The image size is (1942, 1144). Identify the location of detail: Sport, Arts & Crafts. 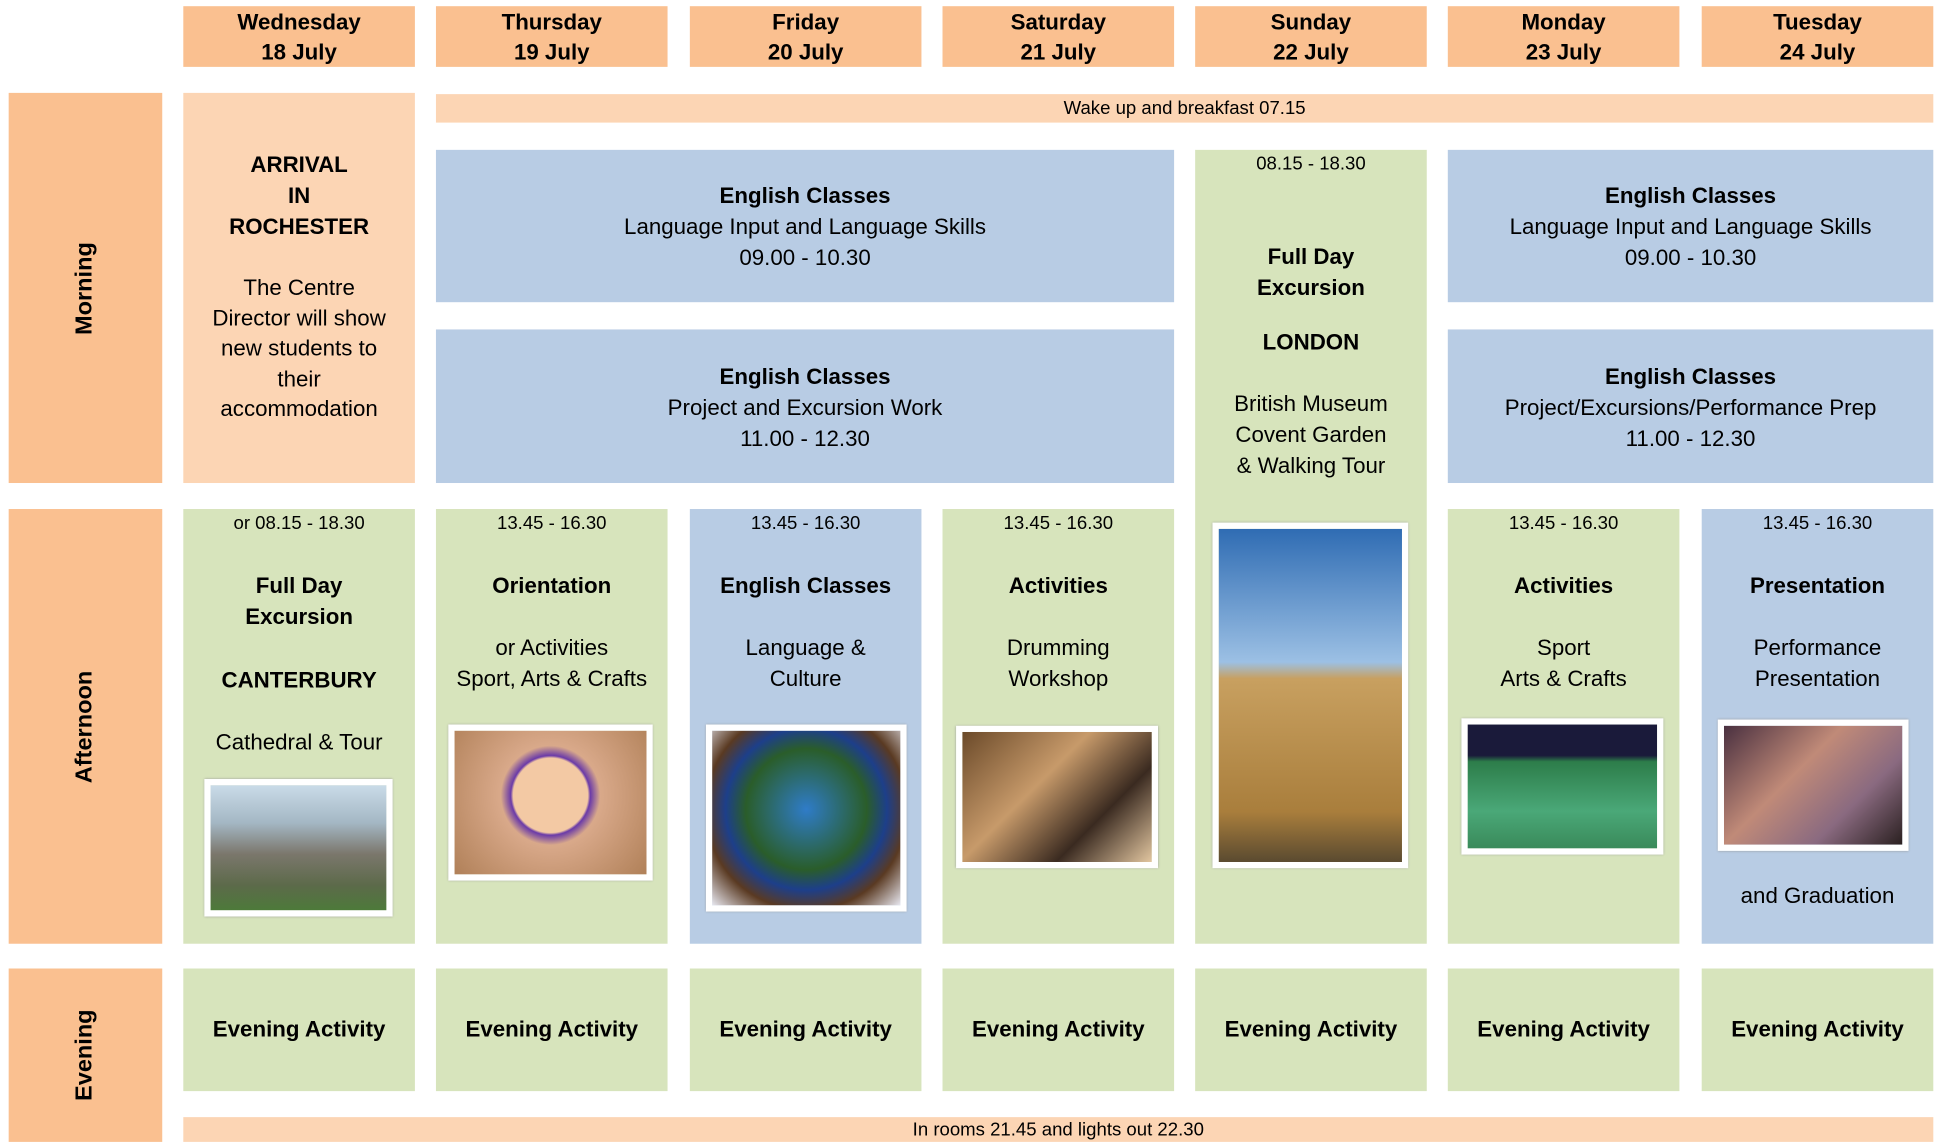
(552, 679).